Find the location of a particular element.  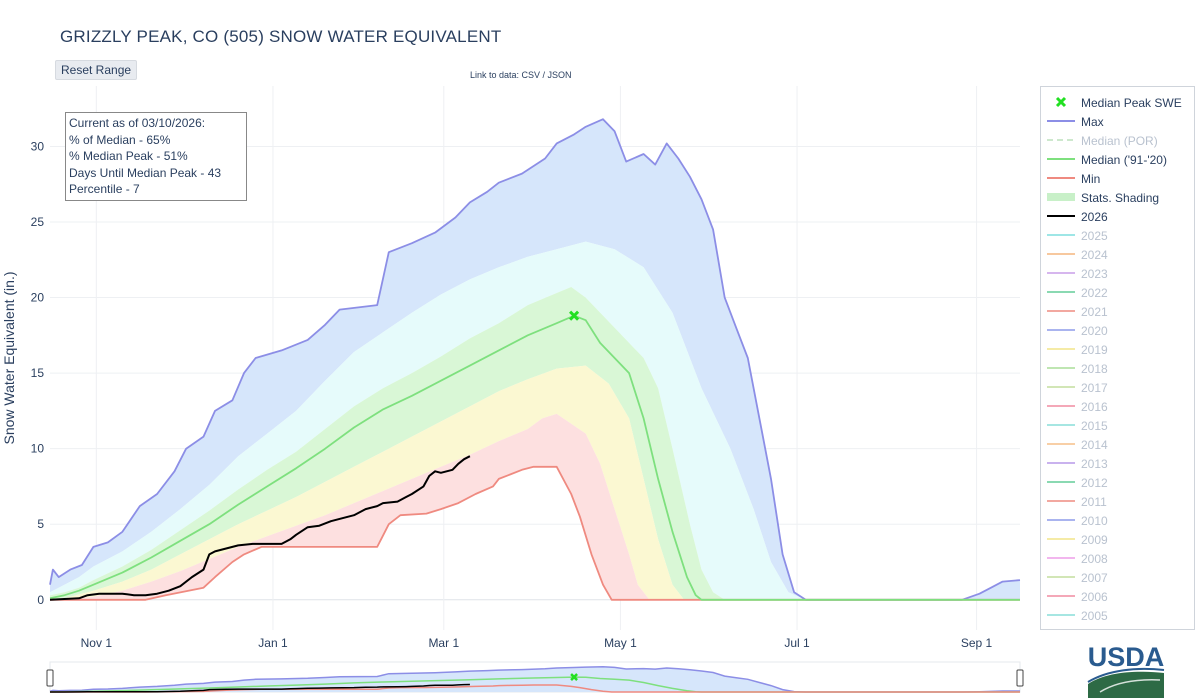

y-tick-label: 0 is located at coordinates (40, 600).